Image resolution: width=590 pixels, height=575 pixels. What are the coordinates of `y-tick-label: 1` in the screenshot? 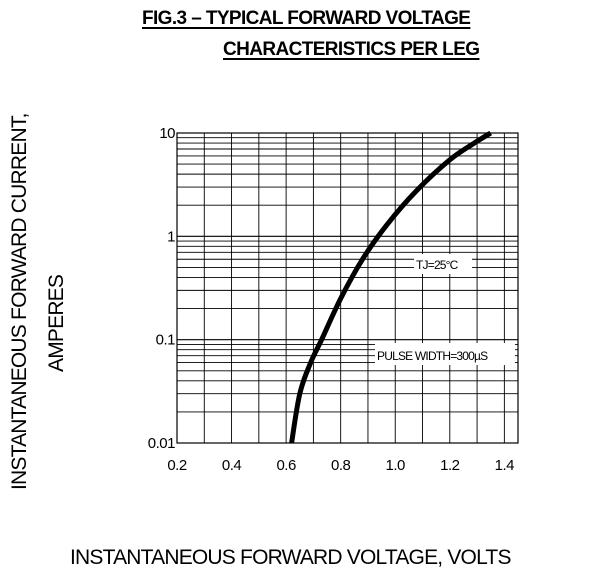 It's located at (171, 236).